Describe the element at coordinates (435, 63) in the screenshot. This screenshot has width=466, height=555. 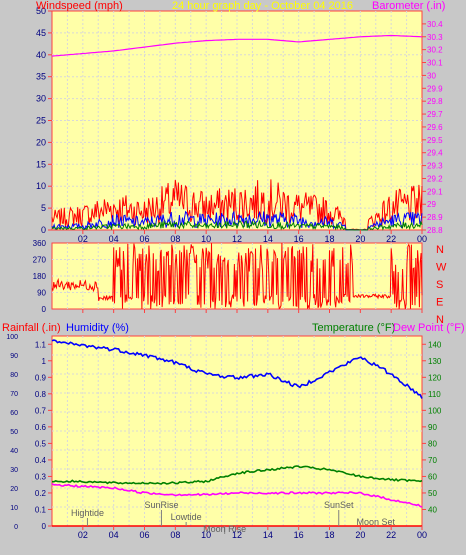
I see `right-tick-label: 30.1` at that location.